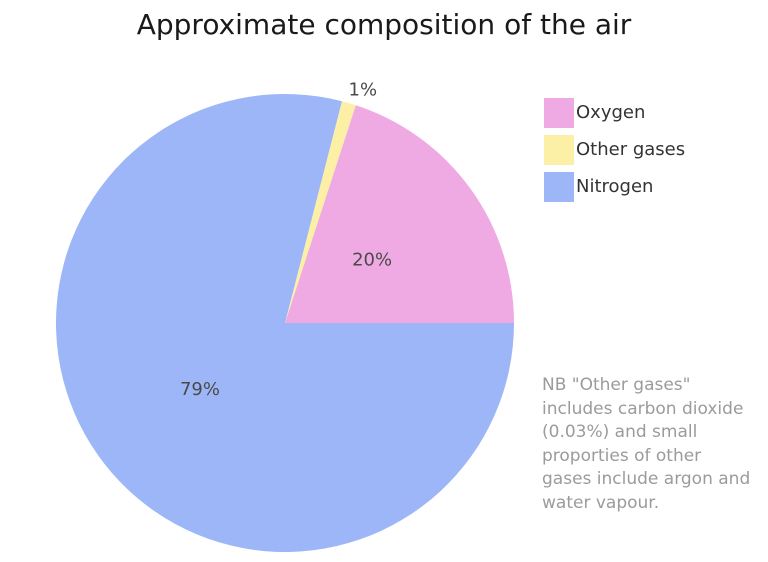 The height and width of the screenshot is (562, 768). What do you see at coordinates (372, 260) in the screenshot?
I see `slice-label-oxygen: 20%` at bounding box center [372, 260].